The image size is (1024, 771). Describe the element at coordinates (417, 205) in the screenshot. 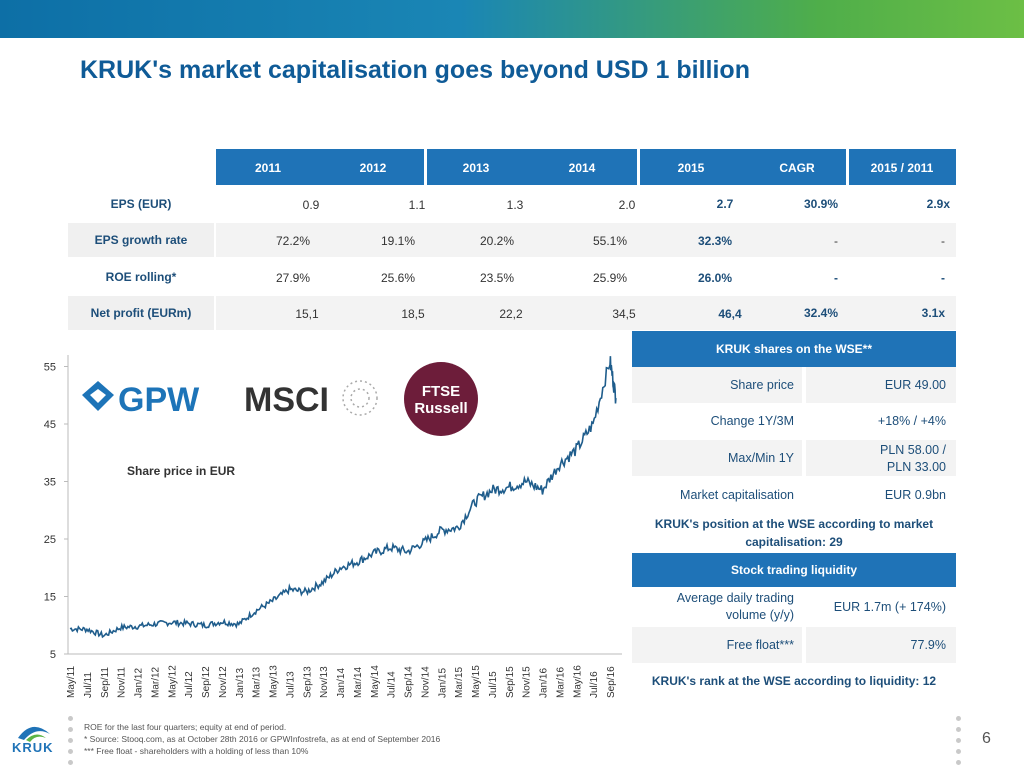

I see `table-cell: 1.1` at that location.